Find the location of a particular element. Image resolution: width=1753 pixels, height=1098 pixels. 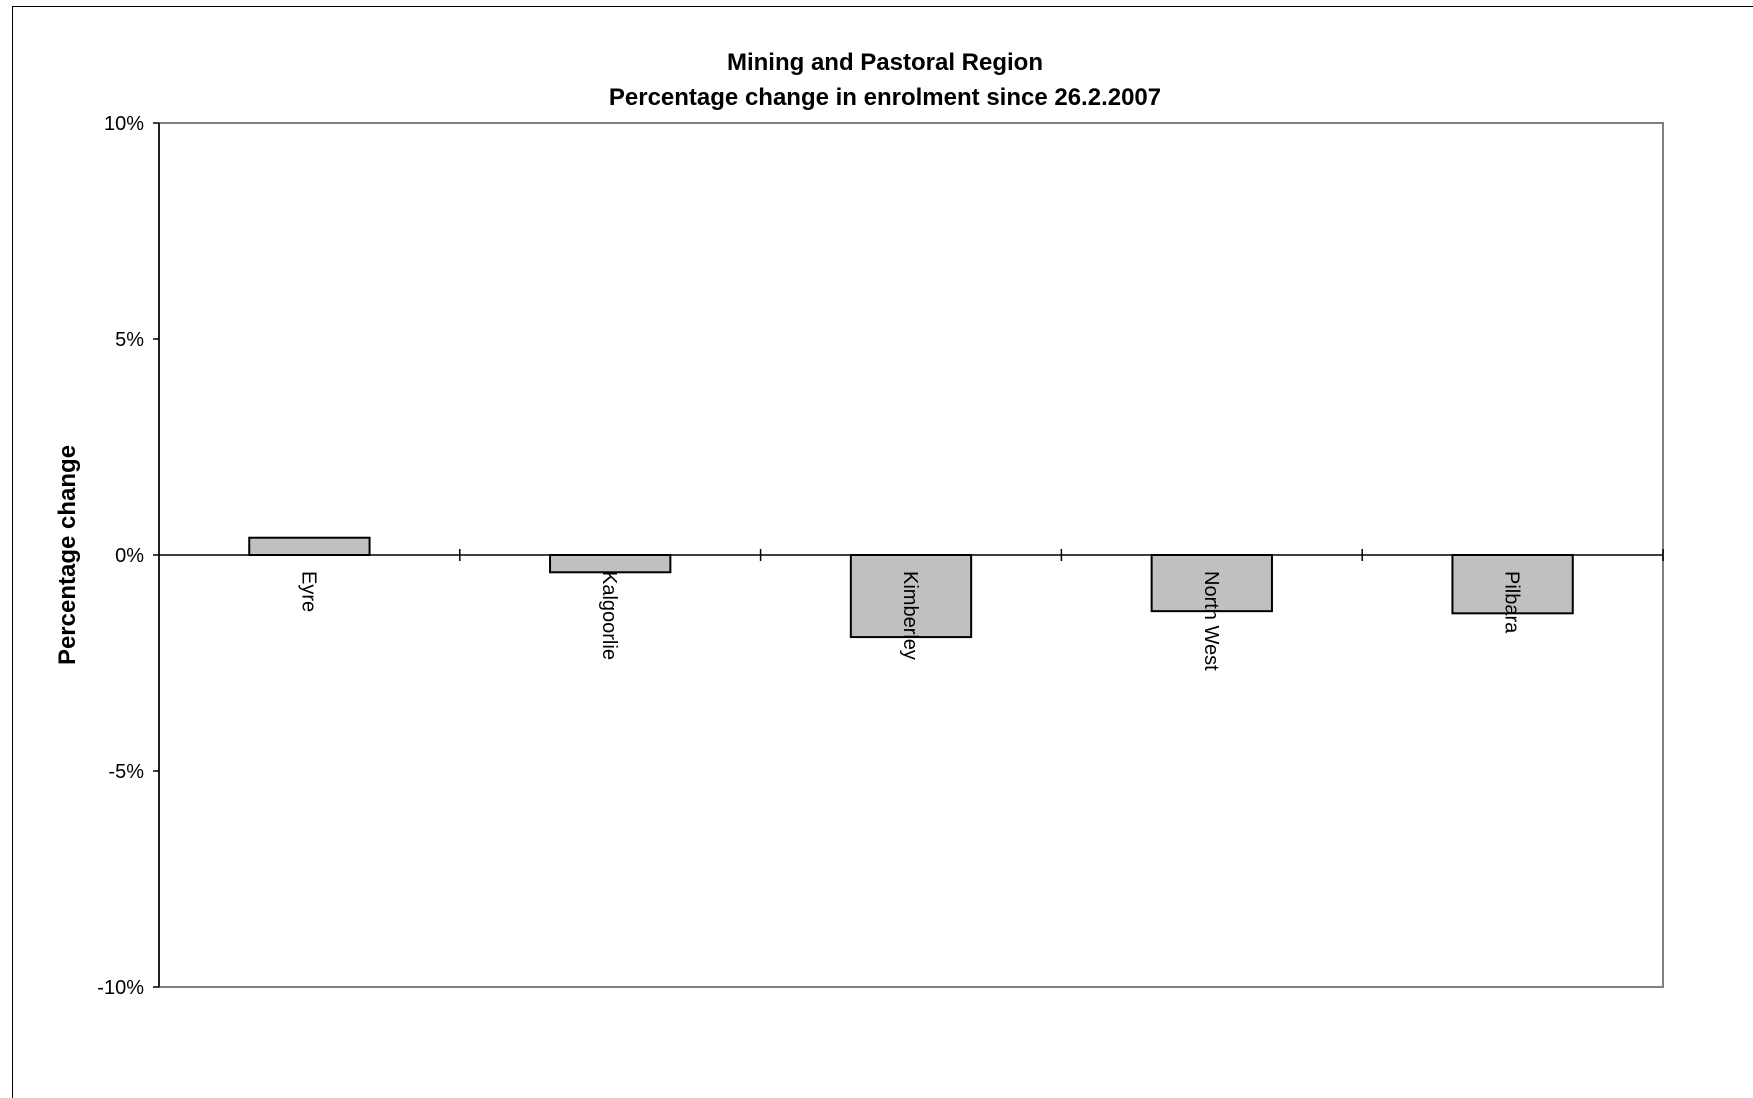

x-category-label: Kalgoorlie is located at coordinates (609, 615).